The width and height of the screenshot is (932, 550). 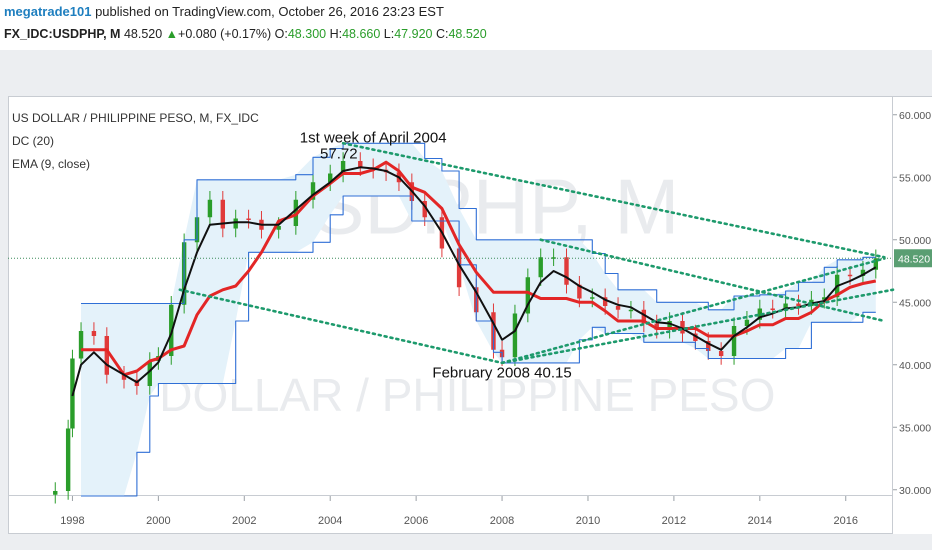 What do you see at coordinates (62, 34) in the screenshot?
I see `symbol-label: FX_IDC:USDPHP, M` at bounding box center [62, 34].